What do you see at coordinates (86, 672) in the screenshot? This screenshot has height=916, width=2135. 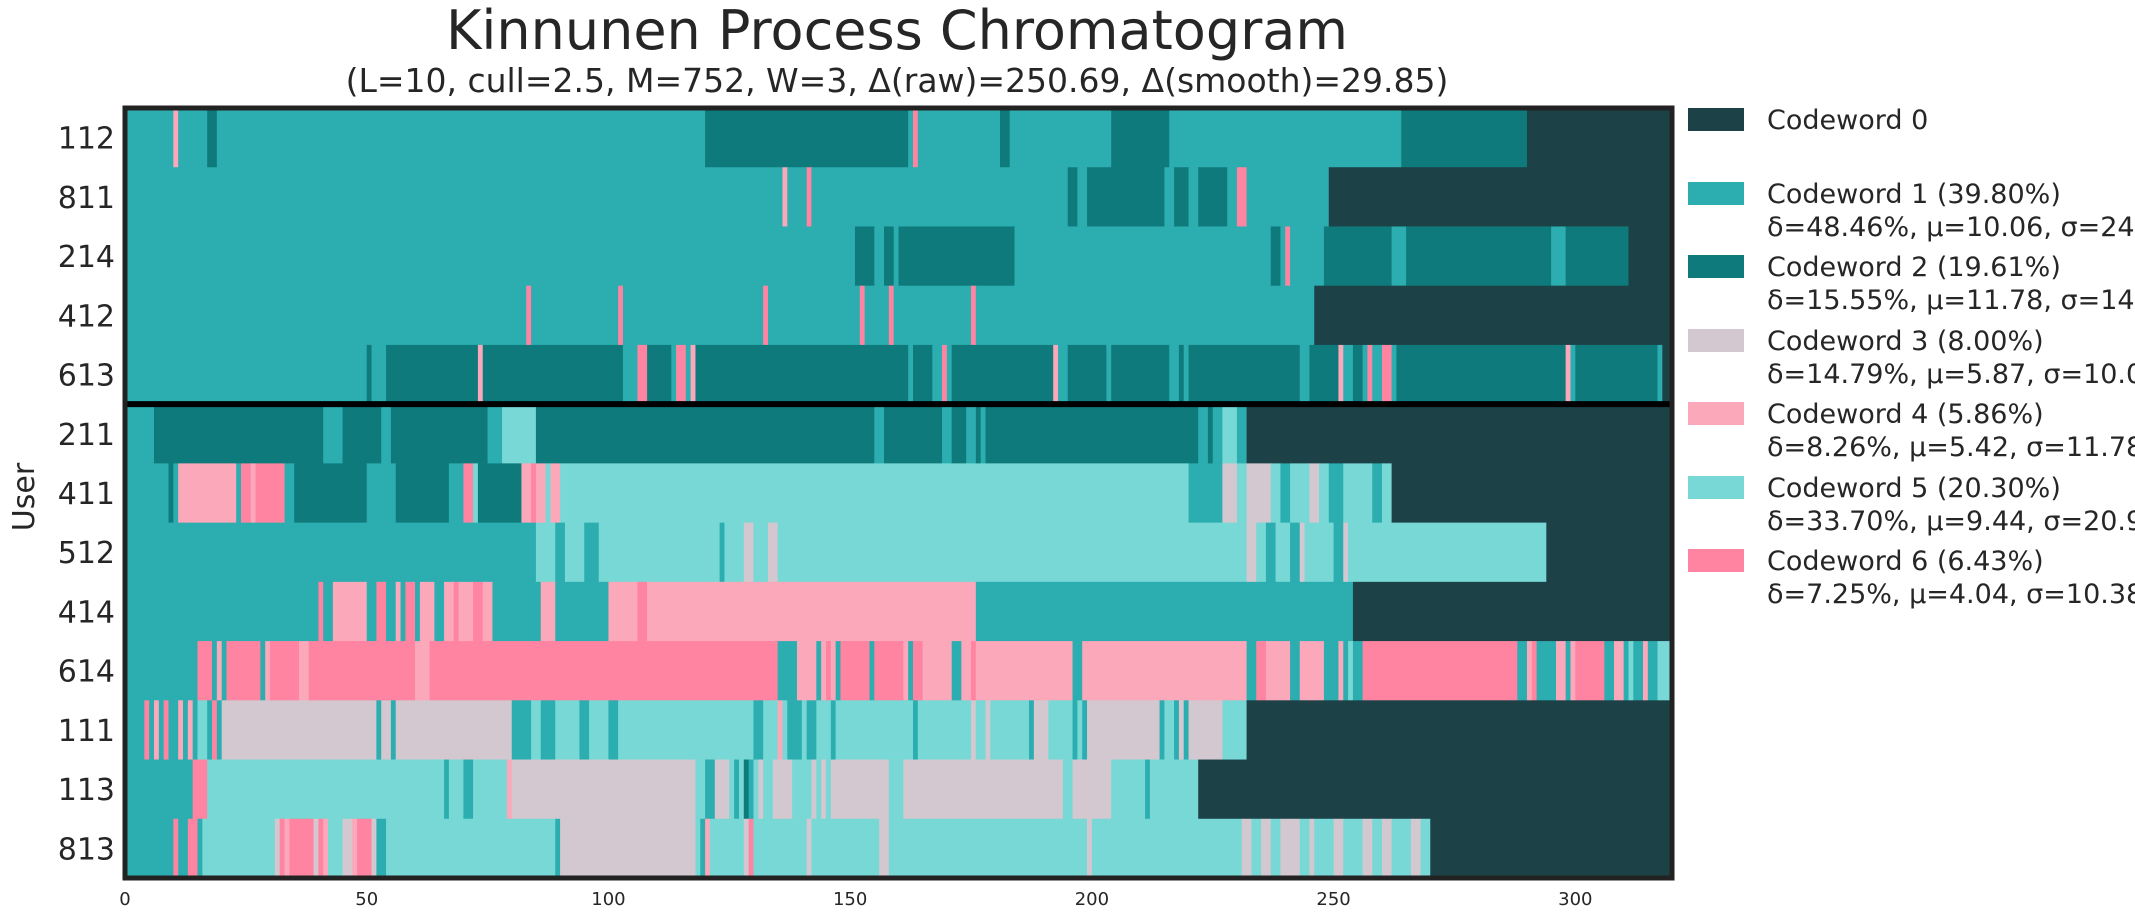 I see `y-tick-label: 614` at bounding box center [86, 672].